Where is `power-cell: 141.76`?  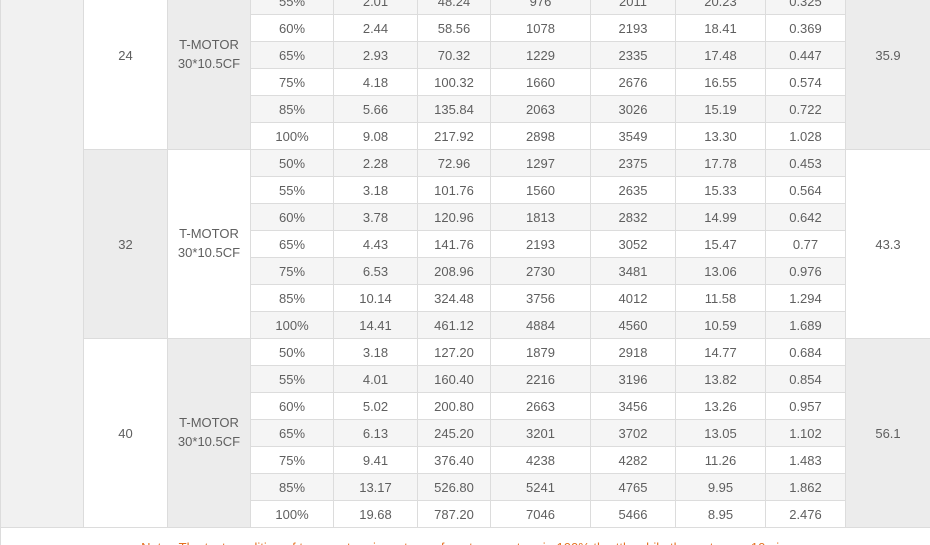
power-cell: 141.76 is located at coordinates (454, 244).